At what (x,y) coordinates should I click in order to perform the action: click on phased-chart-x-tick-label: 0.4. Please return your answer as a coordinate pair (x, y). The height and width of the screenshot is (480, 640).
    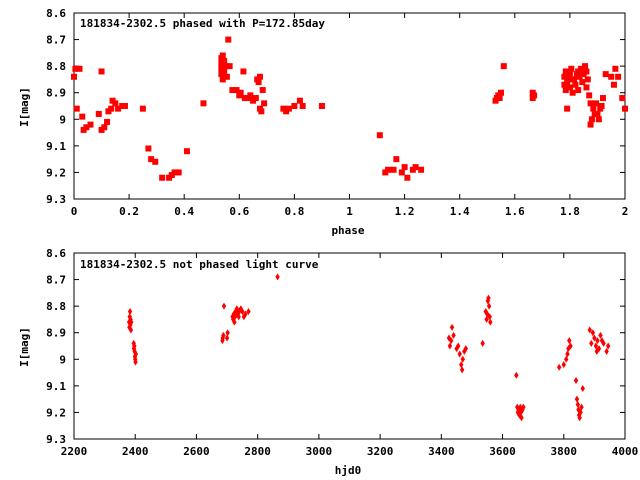
    Looking at the image, I should click on (184, 211).